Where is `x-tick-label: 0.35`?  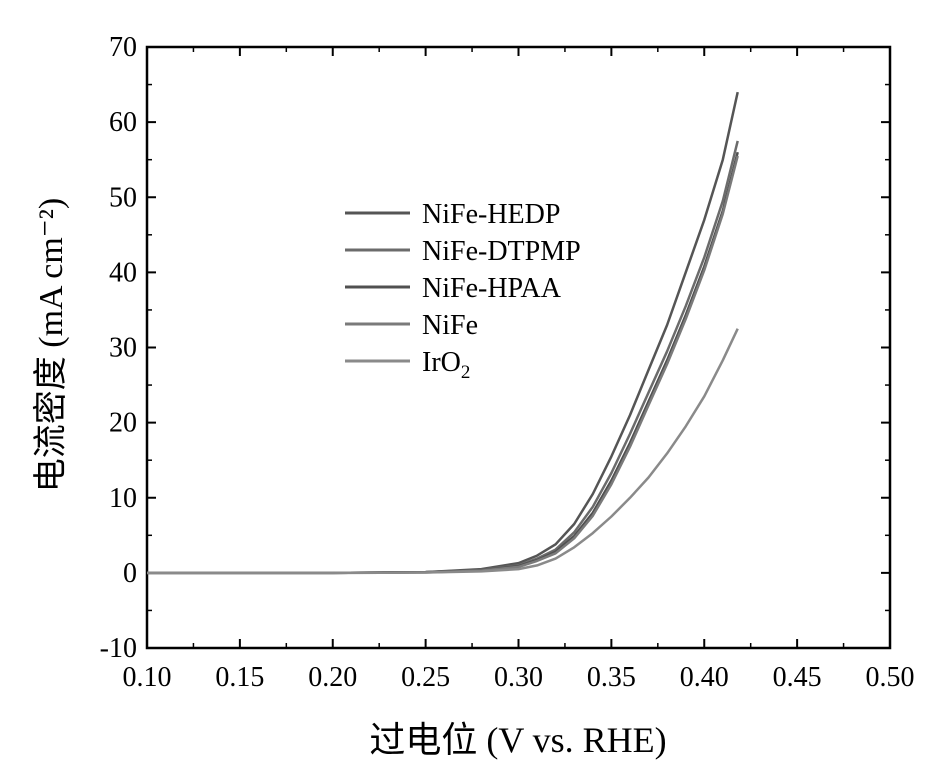
x-tick-label: 0.35 is located at coordinates (611, 677).